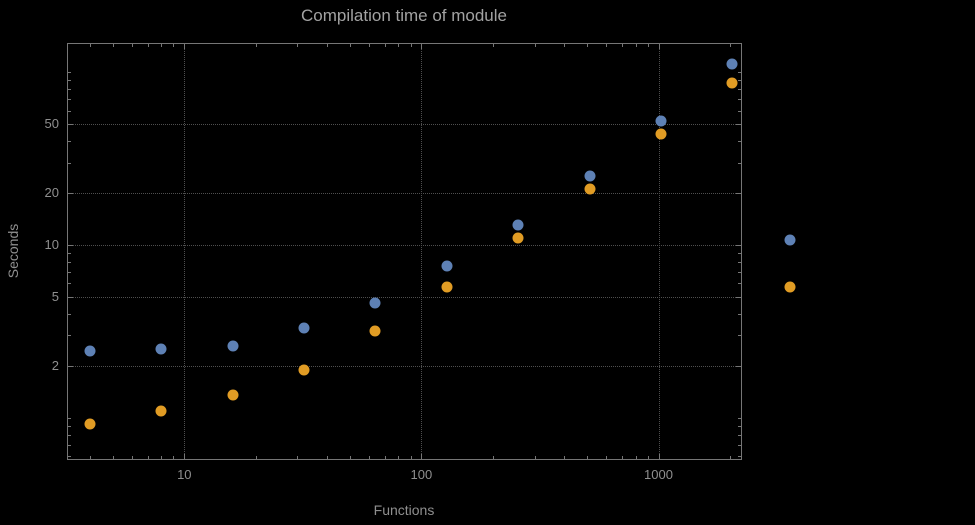  I want to click on y-tick-label: 20, so click(51, 193).